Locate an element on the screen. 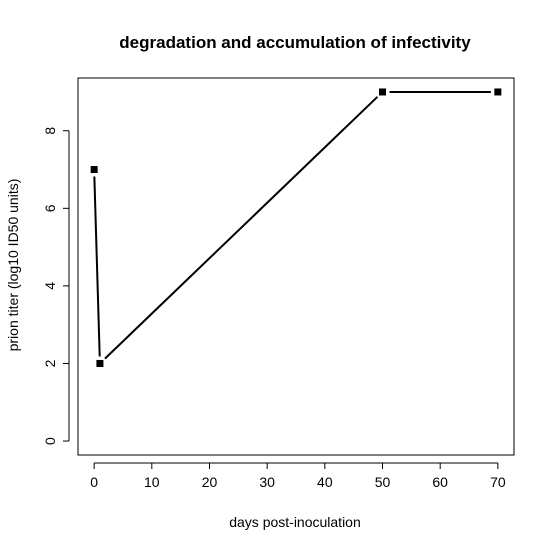 The image size is (553, 552). y-tick-label: 6 is located at coordinates (50, 208).